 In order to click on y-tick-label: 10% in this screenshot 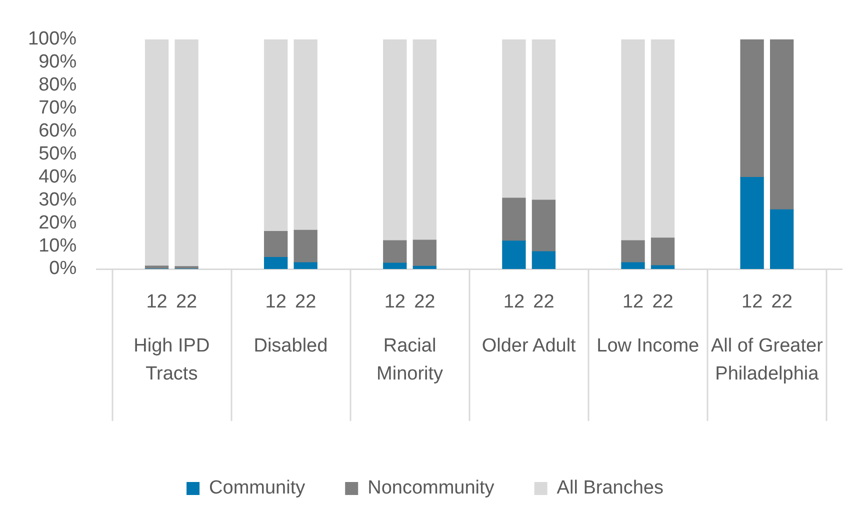, I will do `click(57, 245)`.